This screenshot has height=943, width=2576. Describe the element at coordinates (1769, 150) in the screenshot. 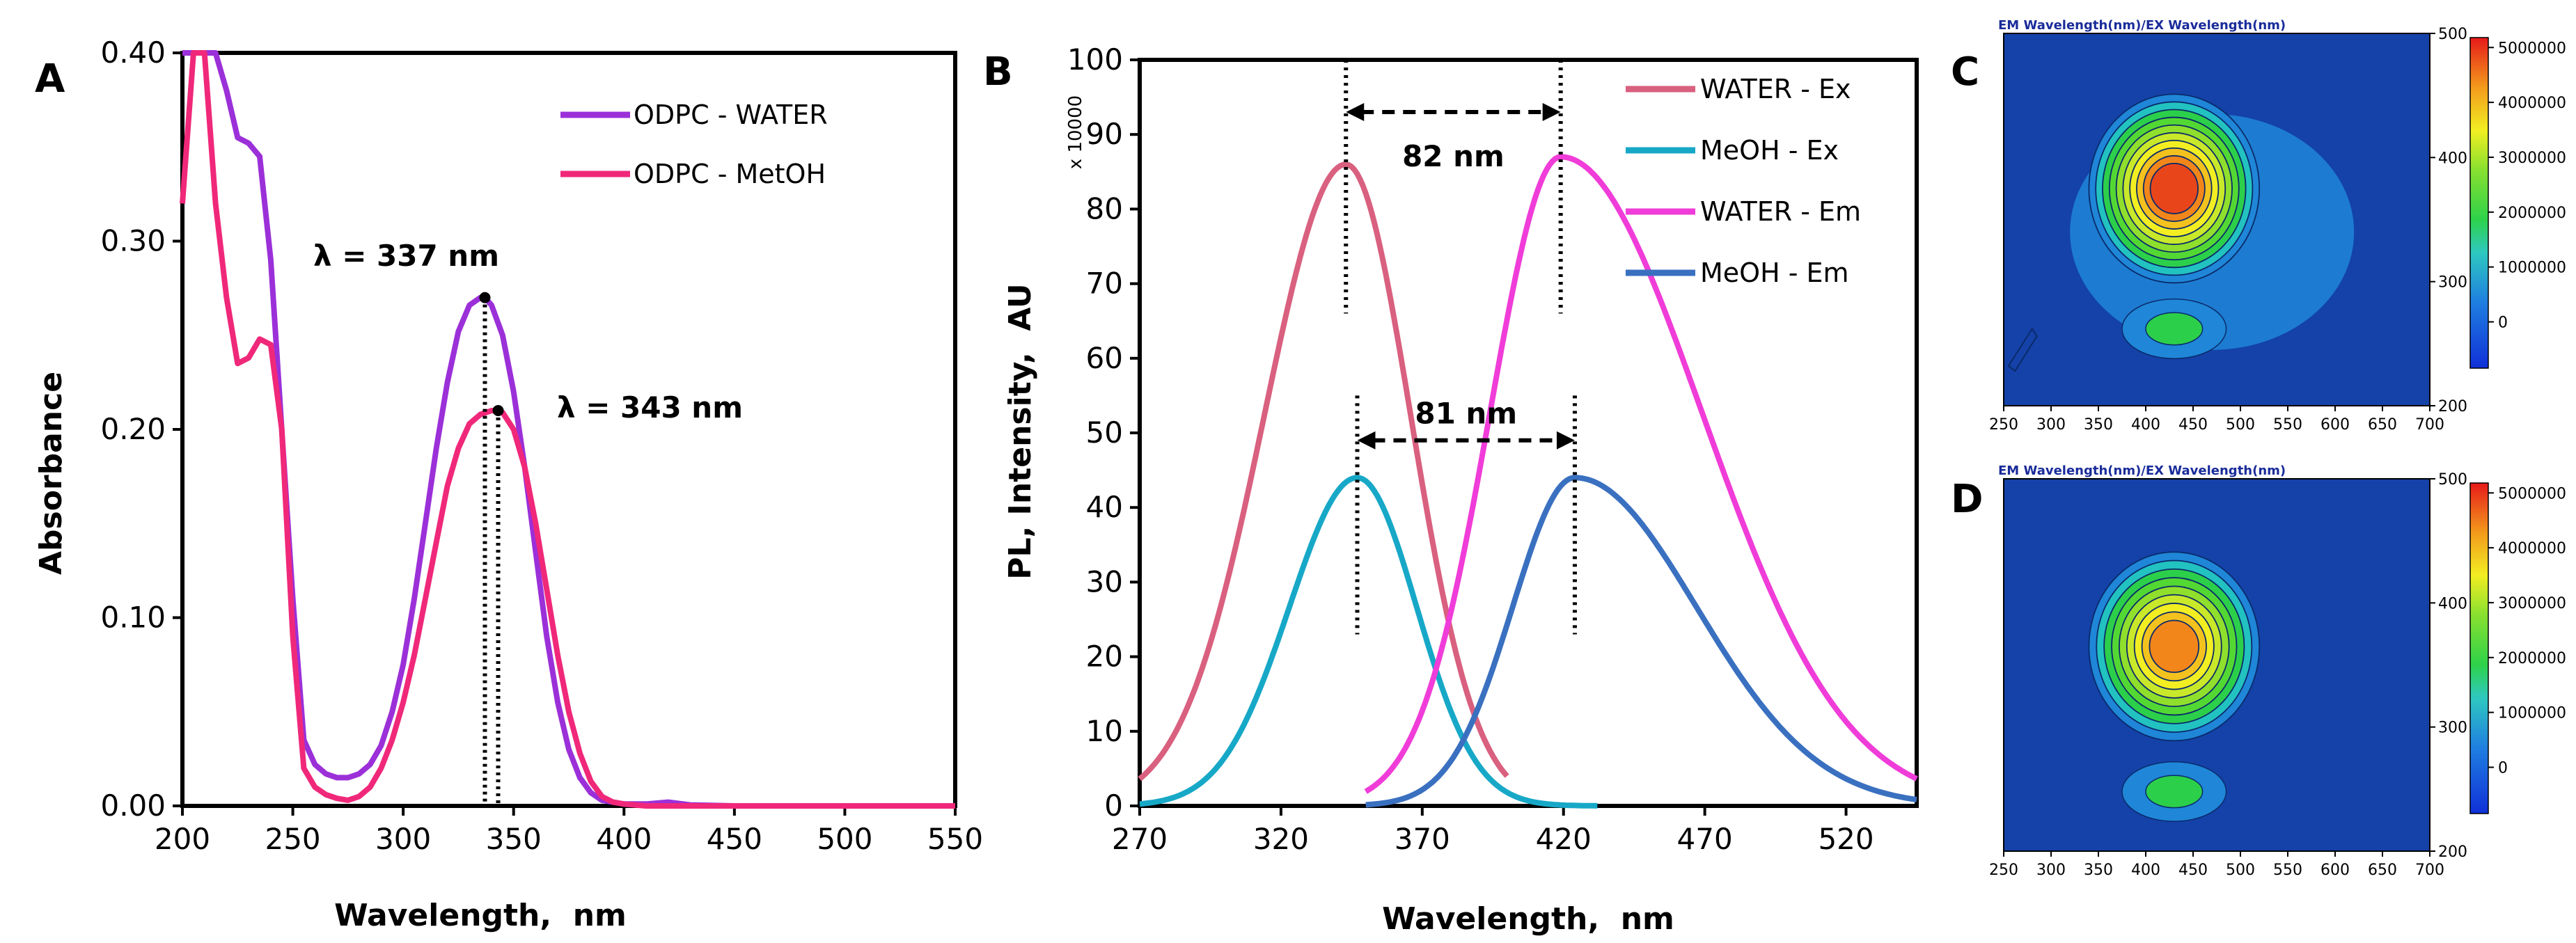

I see `legend-label-meoh-ex: MeOH - Ex` at that location.